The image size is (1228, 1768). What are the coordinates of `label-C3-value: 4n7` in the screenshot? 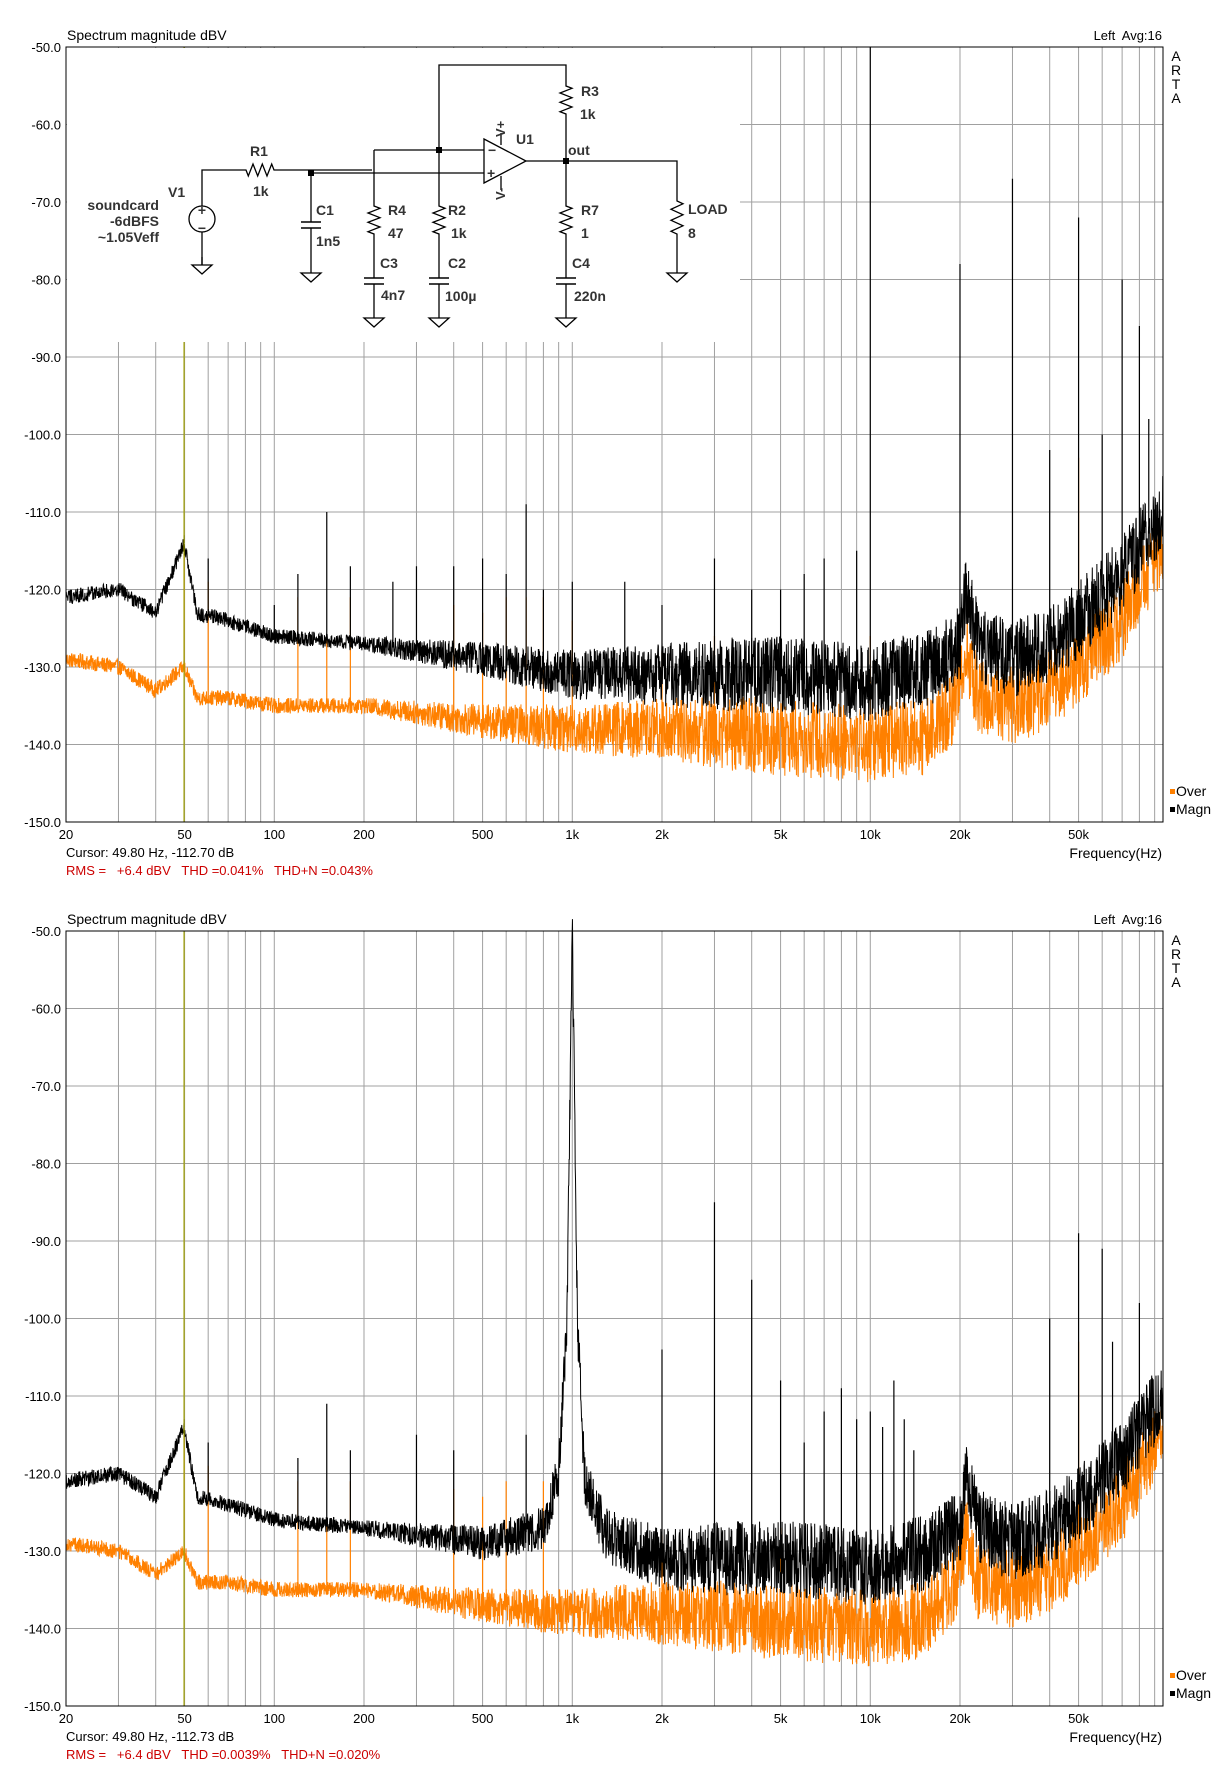 It's located at (393, 295).